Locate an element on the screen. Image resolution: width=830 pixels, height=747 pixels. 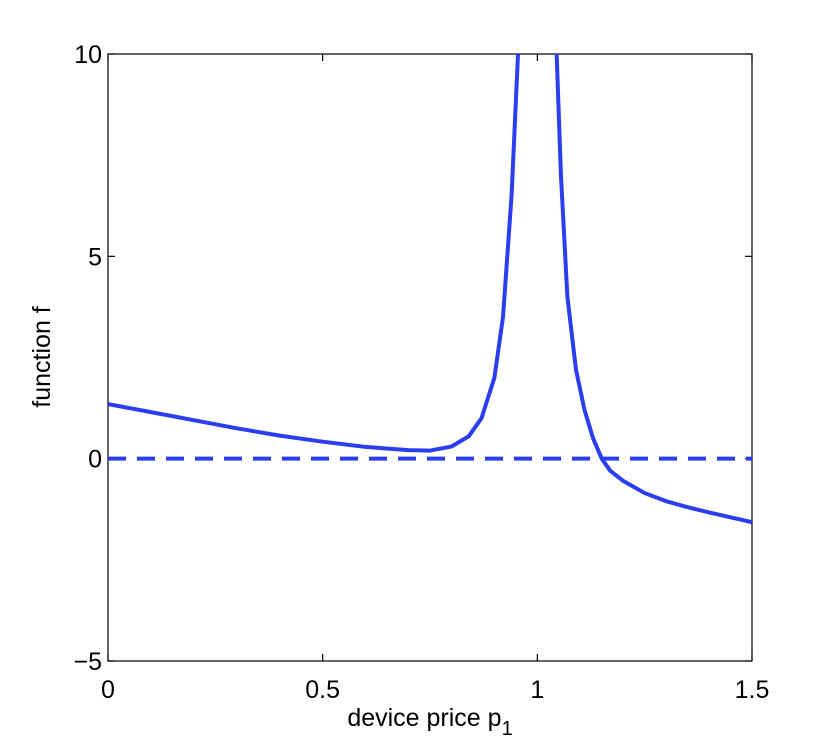
y-tick-label: 5 is located at coordinates (95, 257).